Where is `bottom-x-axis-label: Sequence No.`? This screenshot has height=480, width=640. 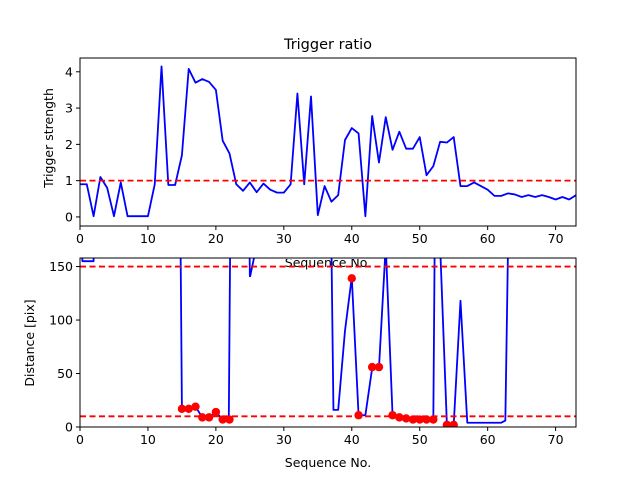
bottom-x-axis-label: Sequence No. is located at coordinates (328, 462).